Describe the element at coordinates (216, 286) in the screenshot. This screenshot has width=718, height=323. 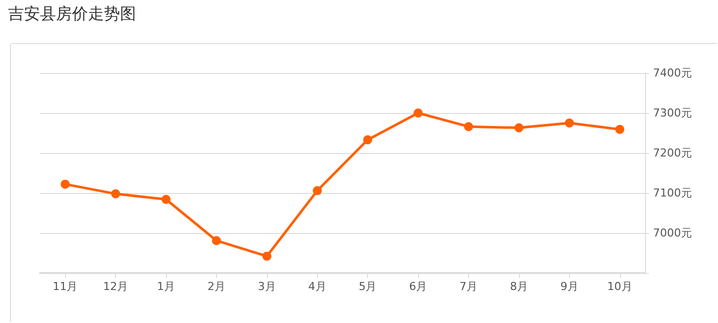
I see `x-tick-label: 2月` at that location.